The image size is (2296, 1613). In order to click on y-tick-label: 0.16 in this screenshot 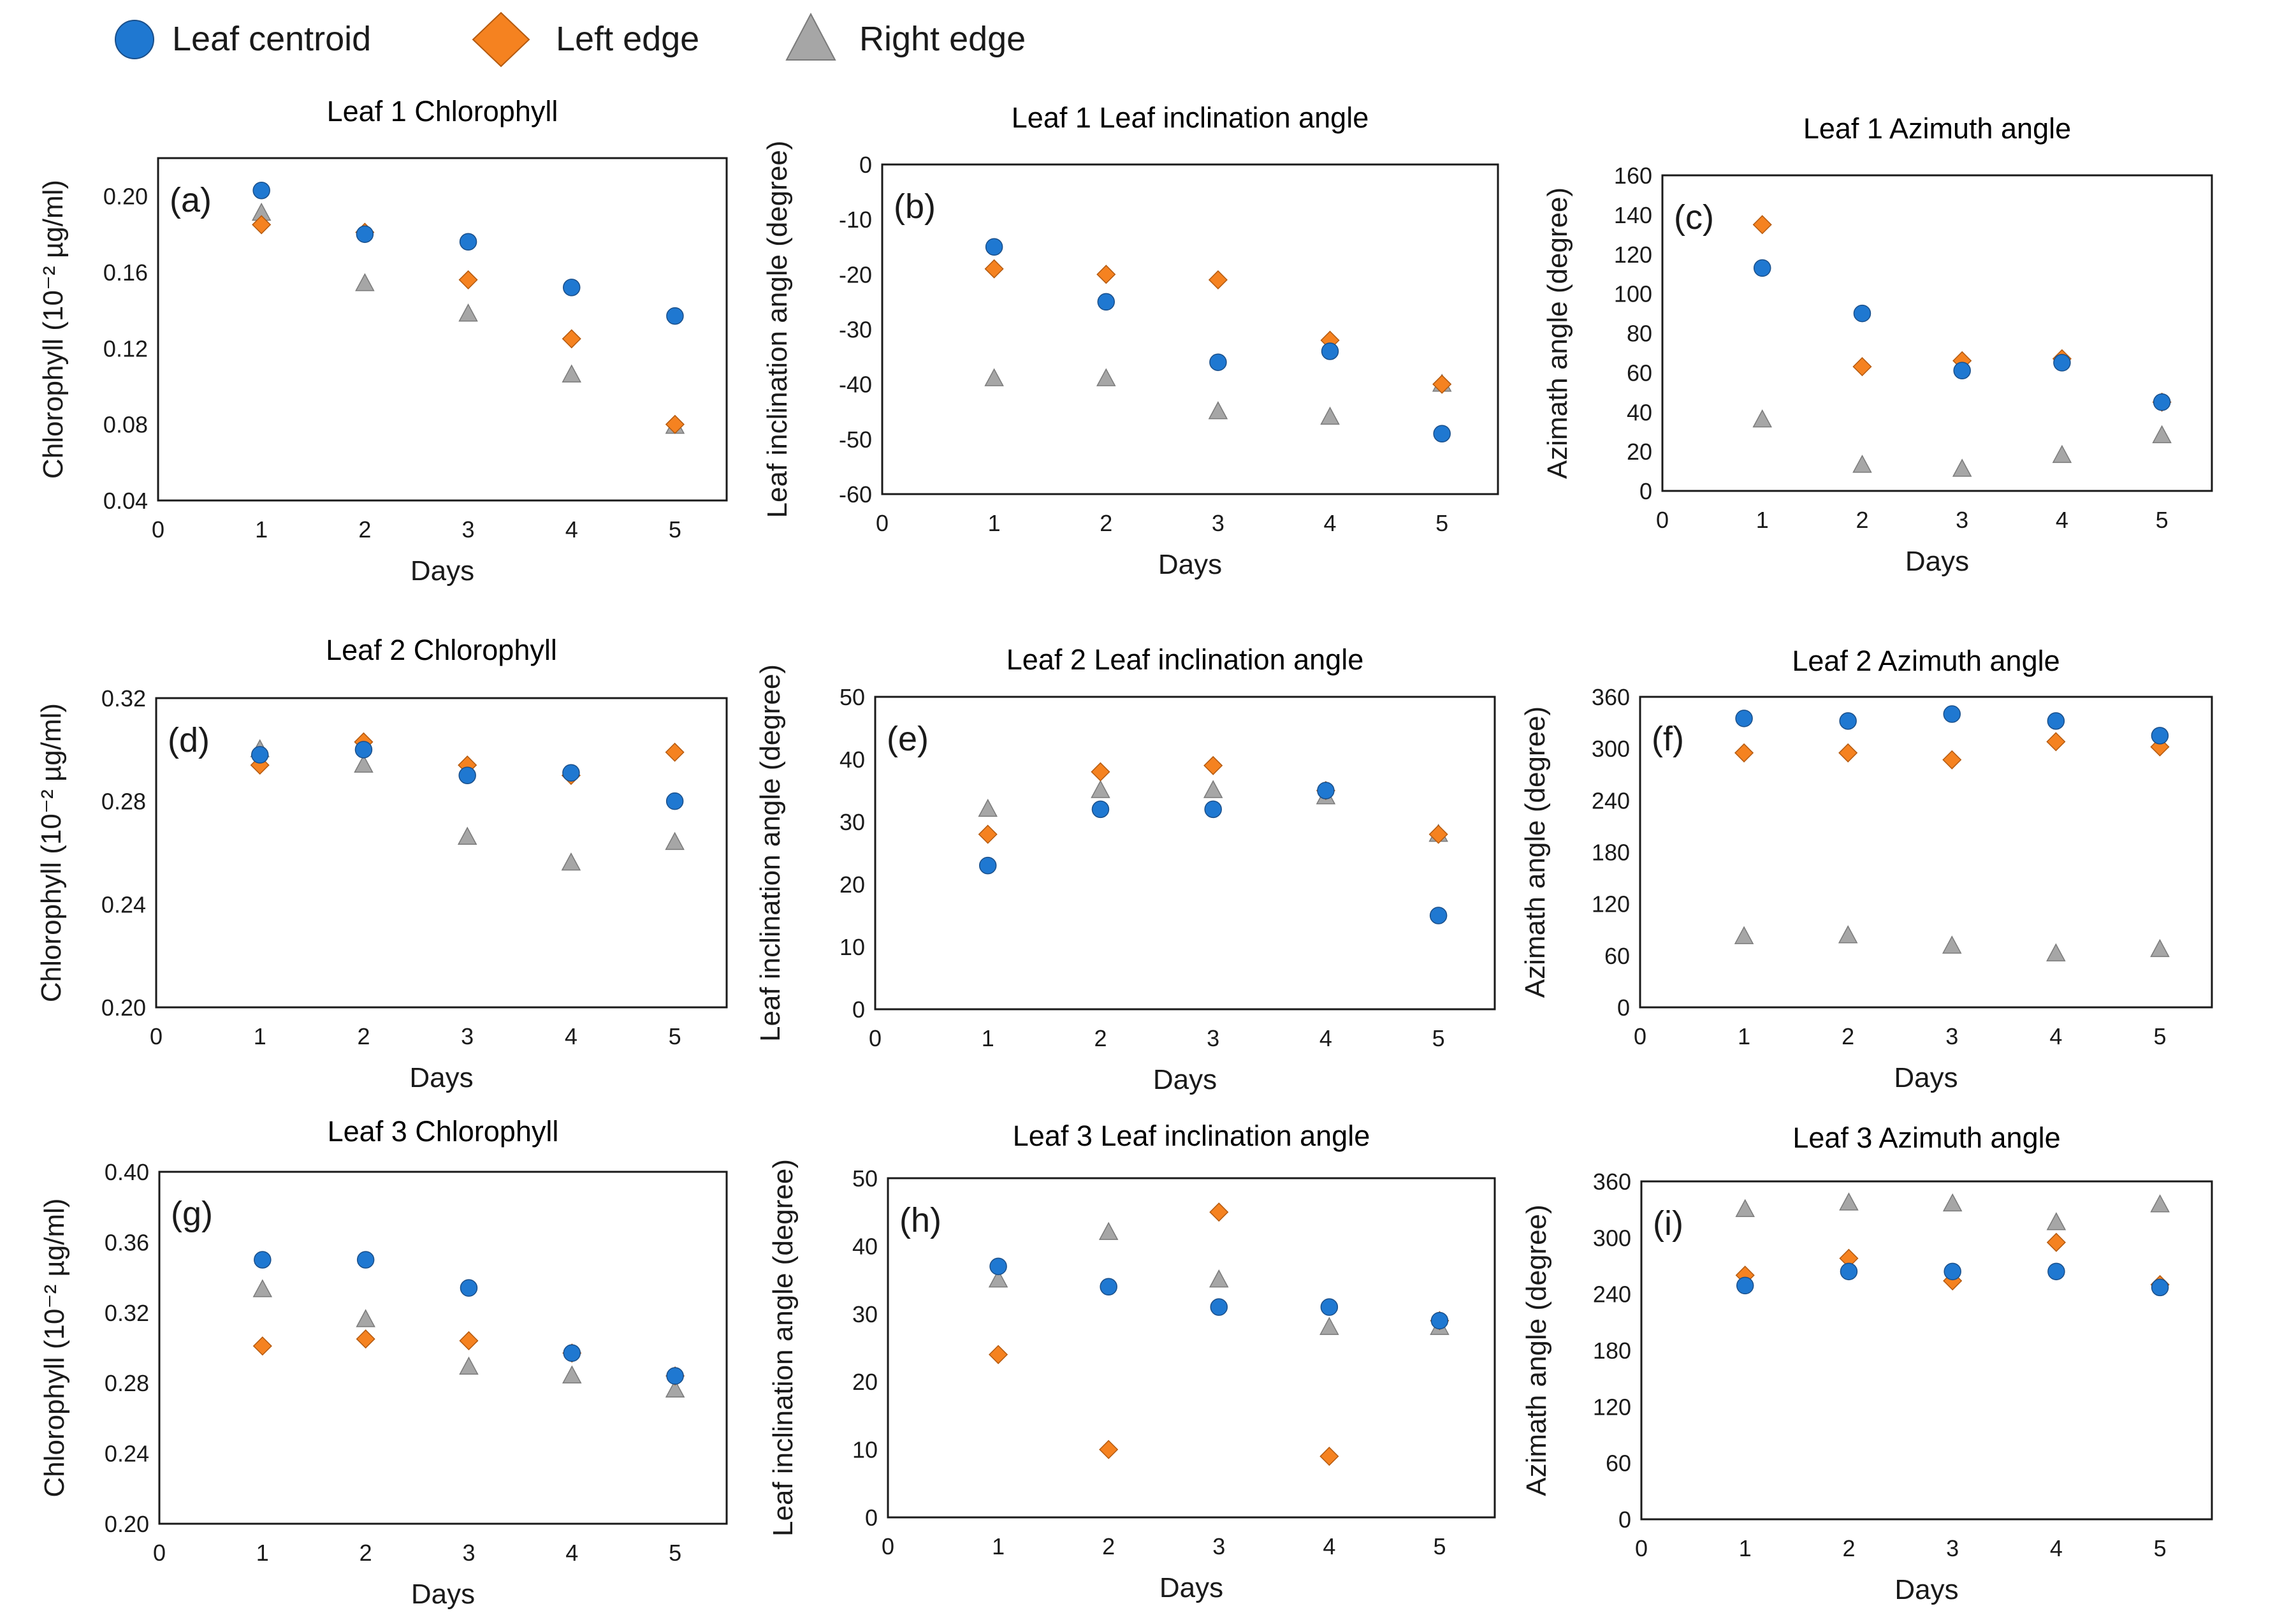, I will do `click(125, 272)`.